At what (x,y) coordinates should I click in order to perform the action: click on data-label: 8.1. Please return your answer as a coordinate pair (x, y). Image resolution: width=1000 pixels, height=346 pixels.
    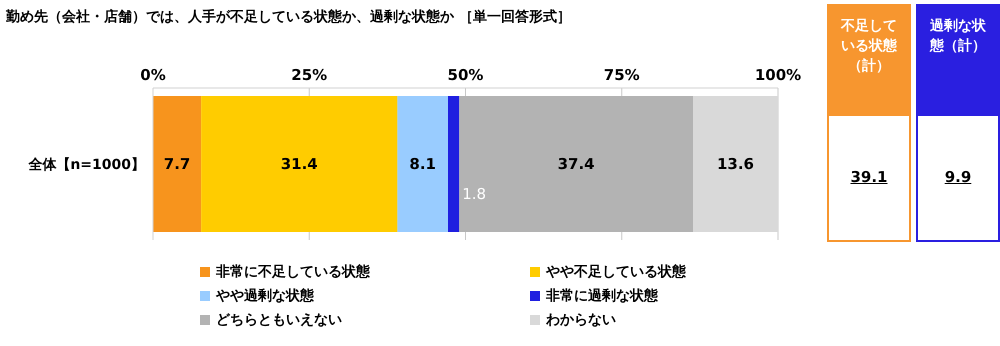
    Looking at the image, I should click on (422, 164).